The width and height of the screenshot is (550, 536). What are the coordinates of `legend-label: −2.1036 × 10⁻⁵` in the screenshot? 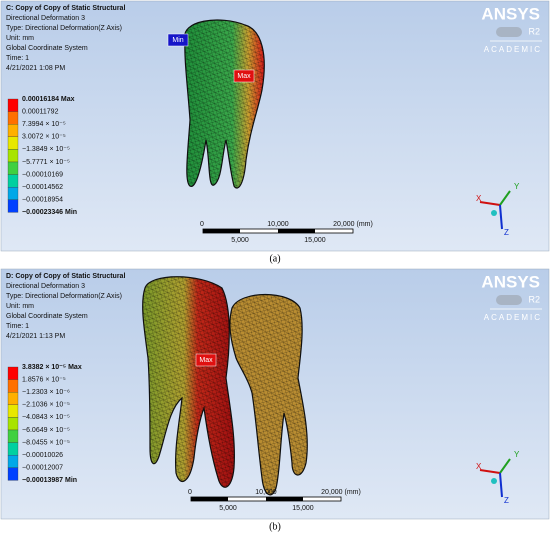 It's located at (46, 405).